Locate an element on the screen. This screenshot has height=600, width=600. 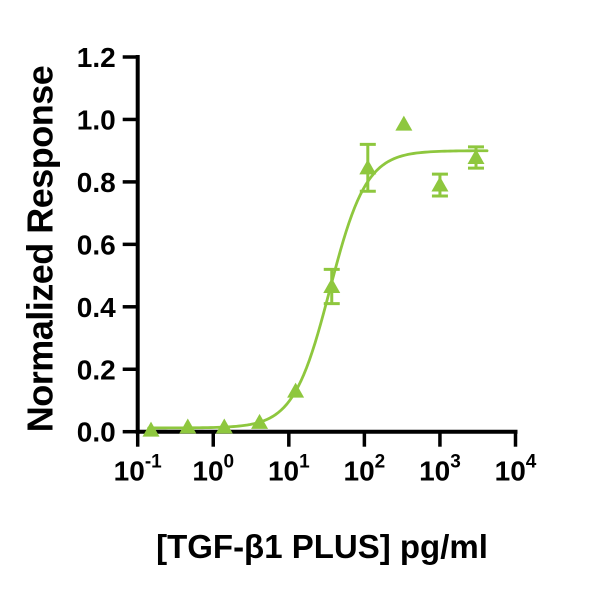
x-tick-label: 10⁴ is located at coordinates (516, 469).